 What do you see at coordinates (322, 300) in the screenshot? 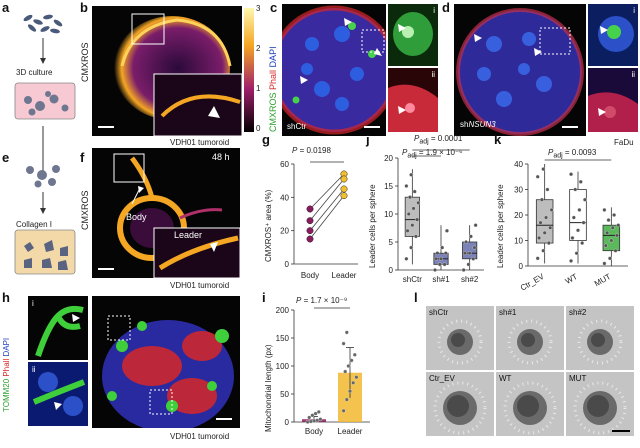
I see `panel-i-pvalue: P = 1.7 × 10⁻⁹` at bounding box center [322, 300].